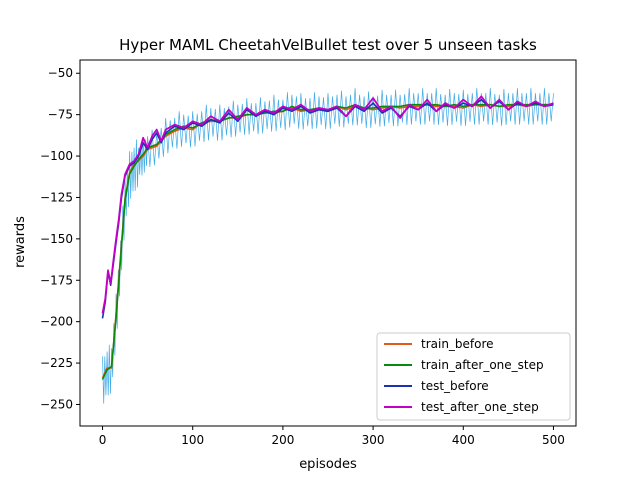 The width and height of the screenshot is (640, 484). What do you see at coordinates (56, 363) in the screenshot?
I see `y-tick-label: −225` at bounding box center [56, 363].